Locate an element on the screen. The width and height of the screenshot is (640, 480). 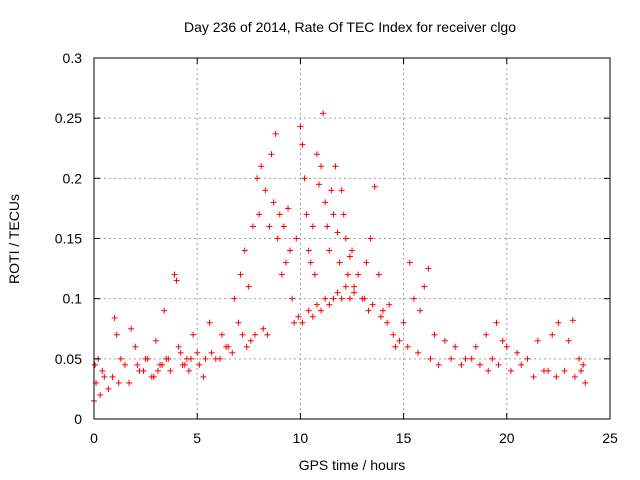
y-tick-label: 0 is located at coordinates (78, 419).